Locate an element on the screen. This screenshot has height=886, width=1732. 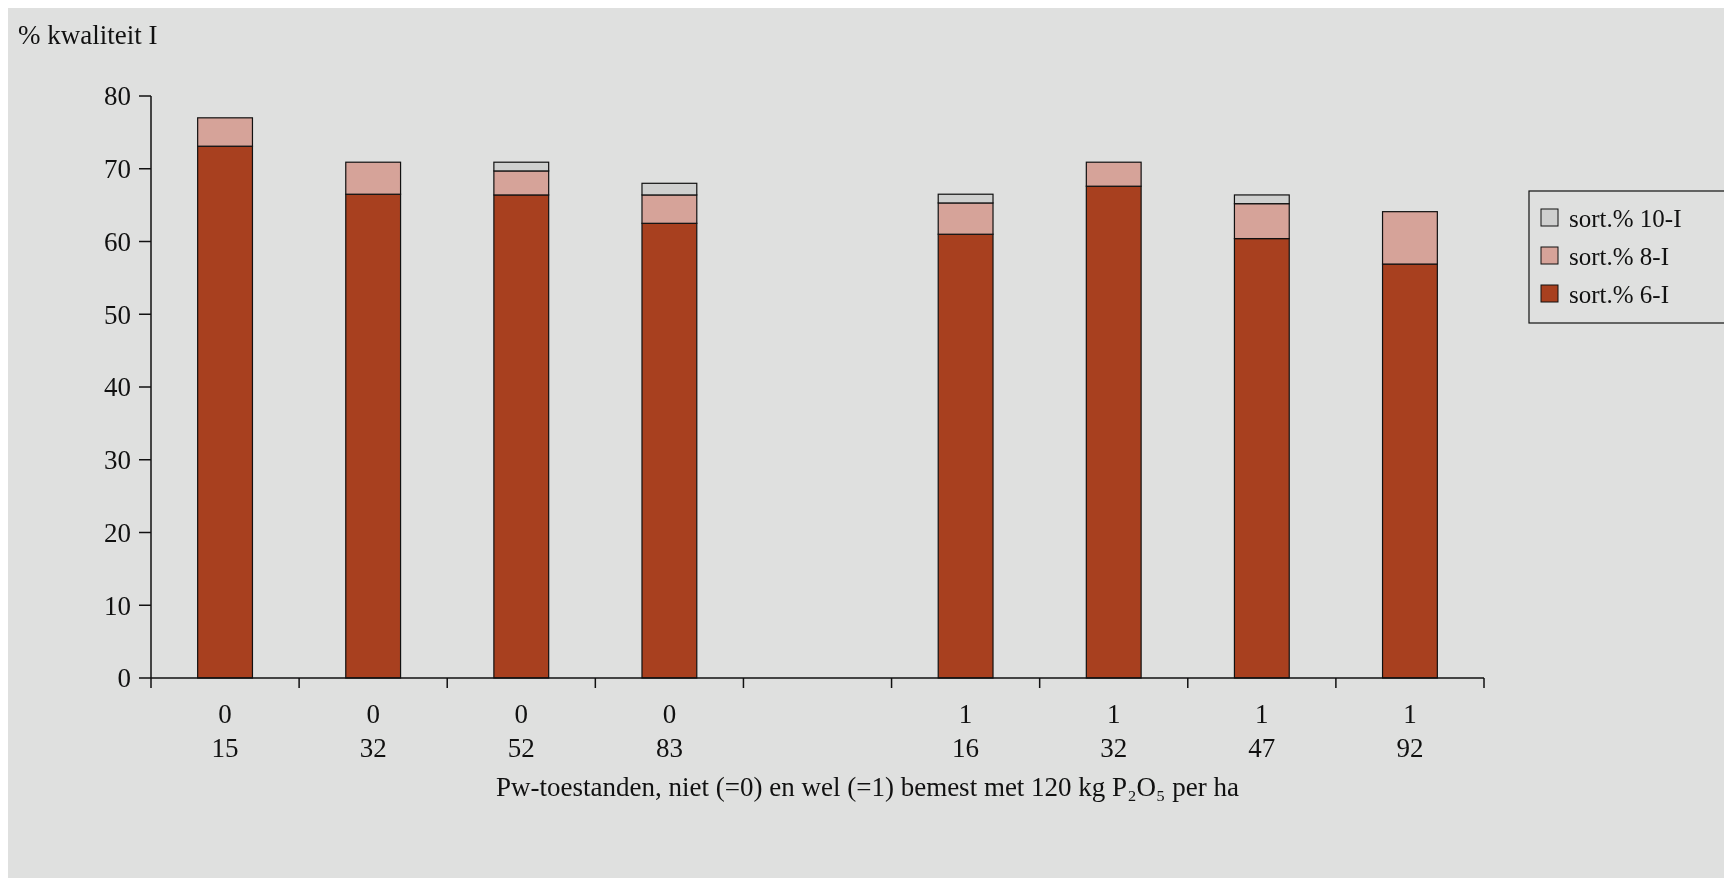
y-tick-label: 50 is located at coordinates (117, 314).